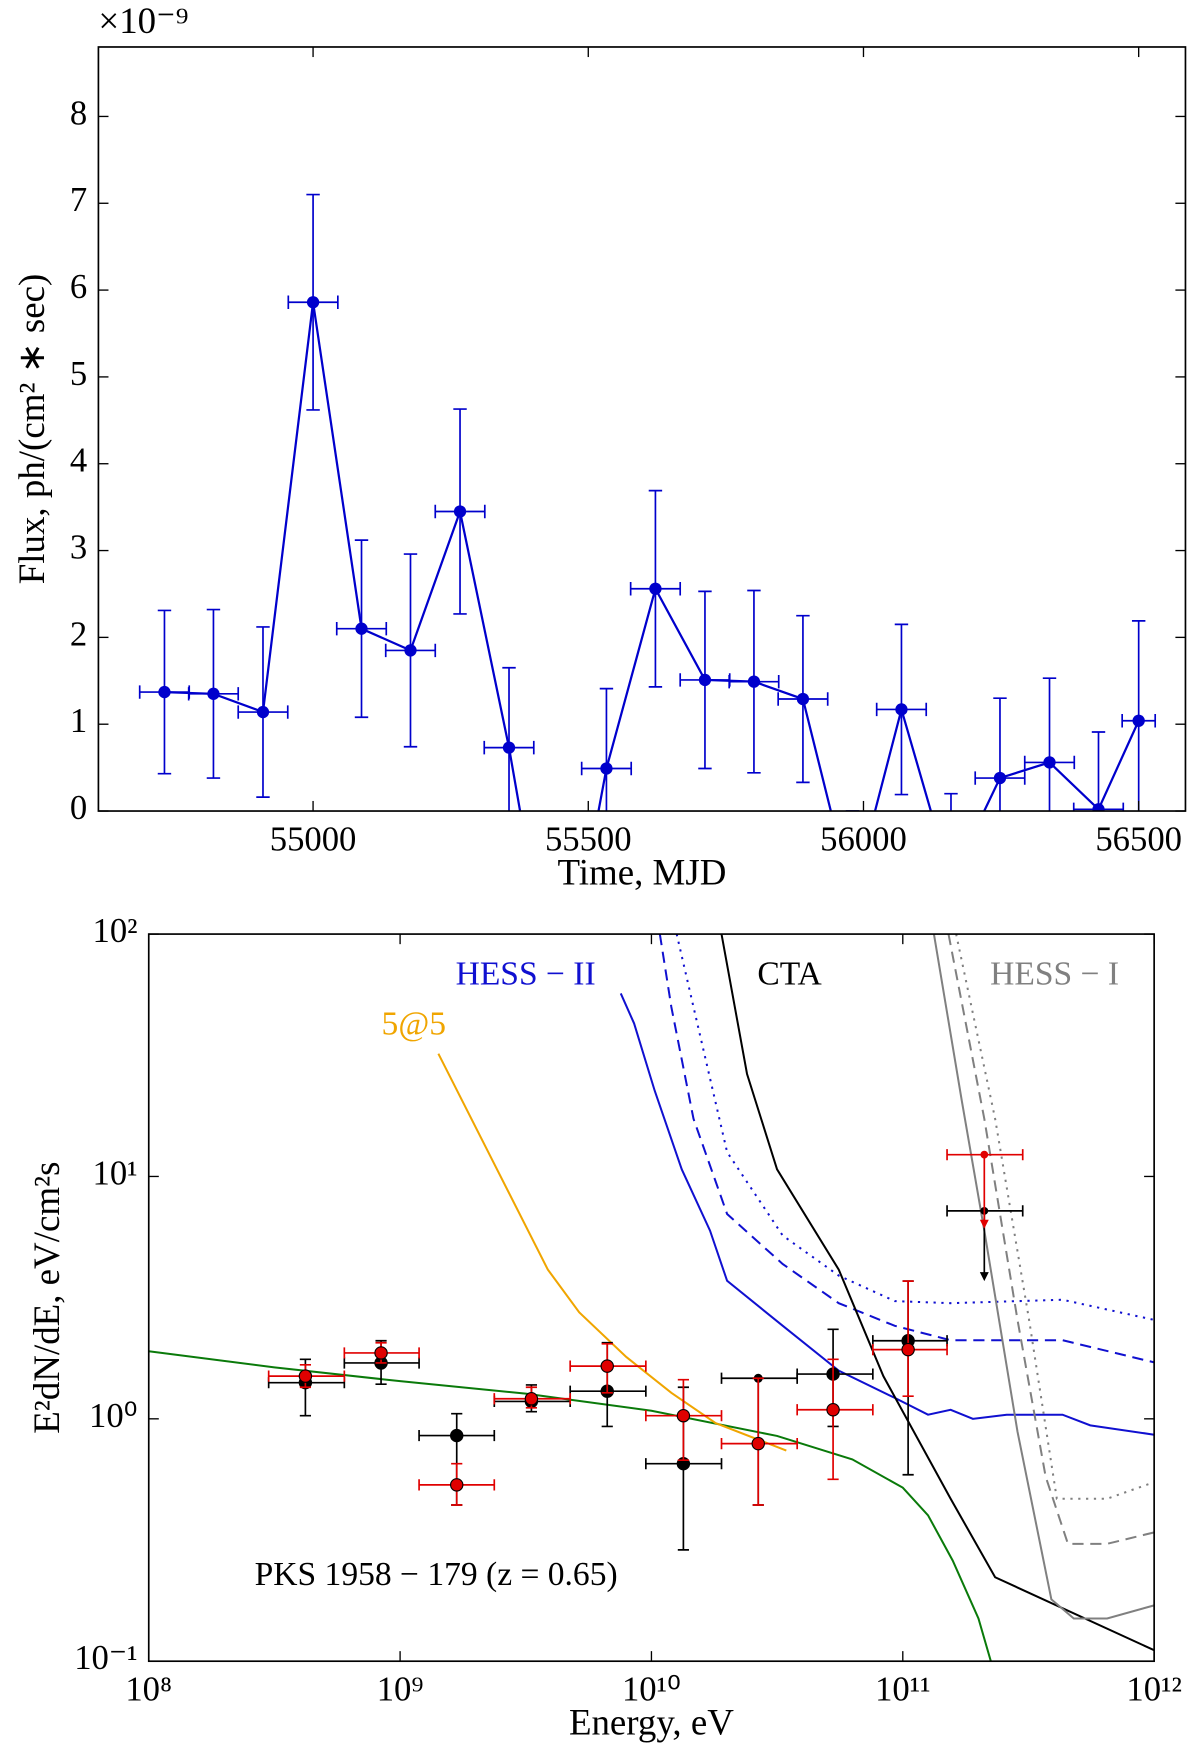 This screenshot has width=1200, height=1763. Describe the element at coordinates (78, 721) in the screenshot. I see `y-tick-label: 1` at that location.